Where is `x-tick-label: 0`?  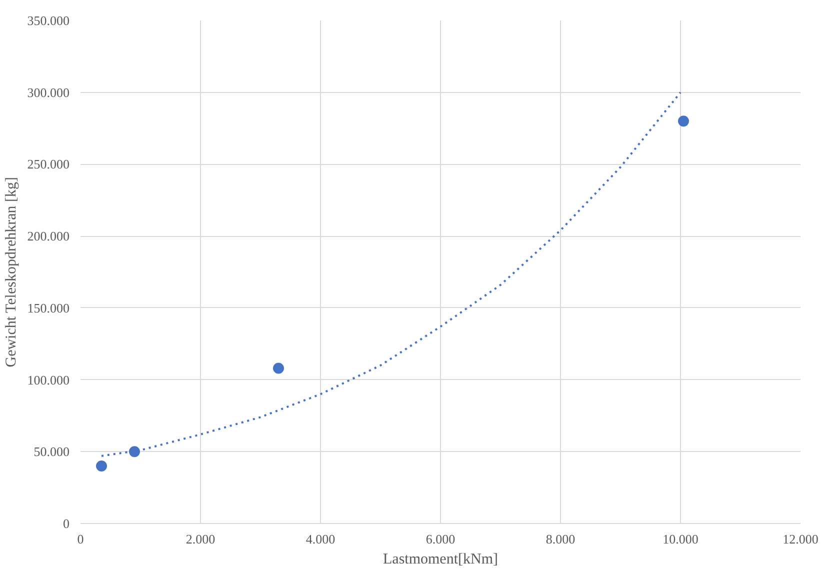
x-tick-label: 0 is located at coordinates (80, 539).